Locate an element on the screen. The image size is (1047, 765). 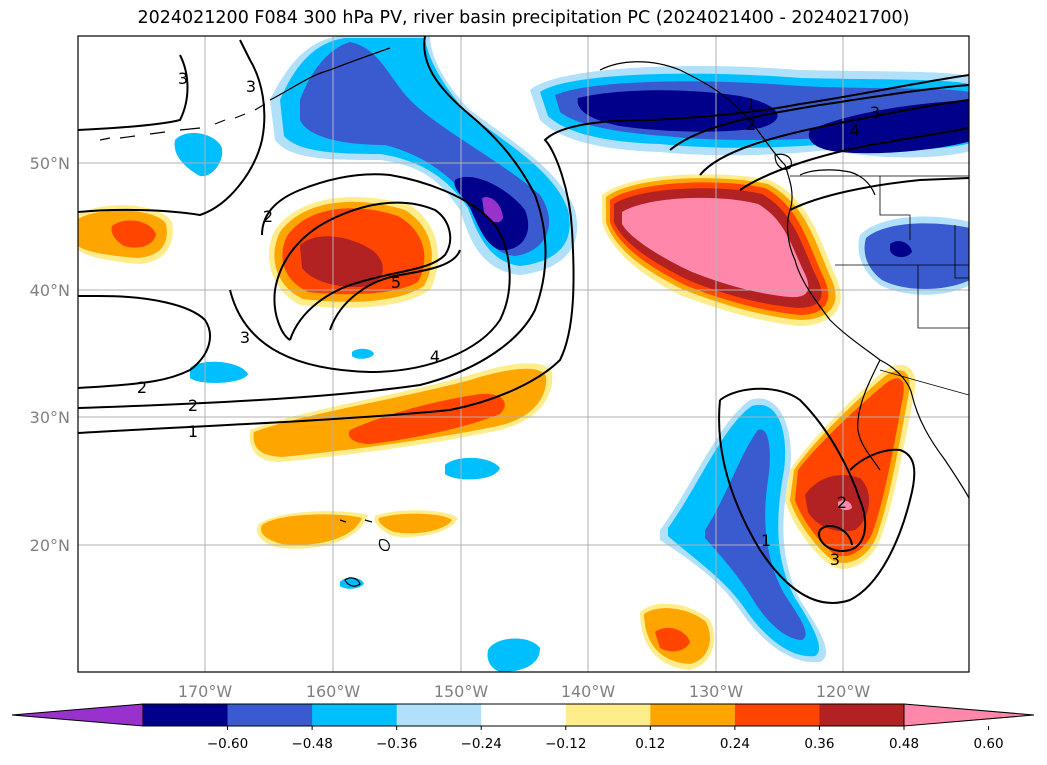
colorbar-tick-label: 0.48 is located at coordinates (904, 744).